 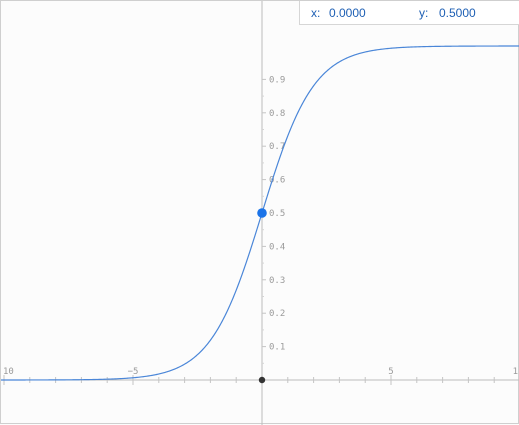 I want to click on origin-point, so click(x=262, y=380).